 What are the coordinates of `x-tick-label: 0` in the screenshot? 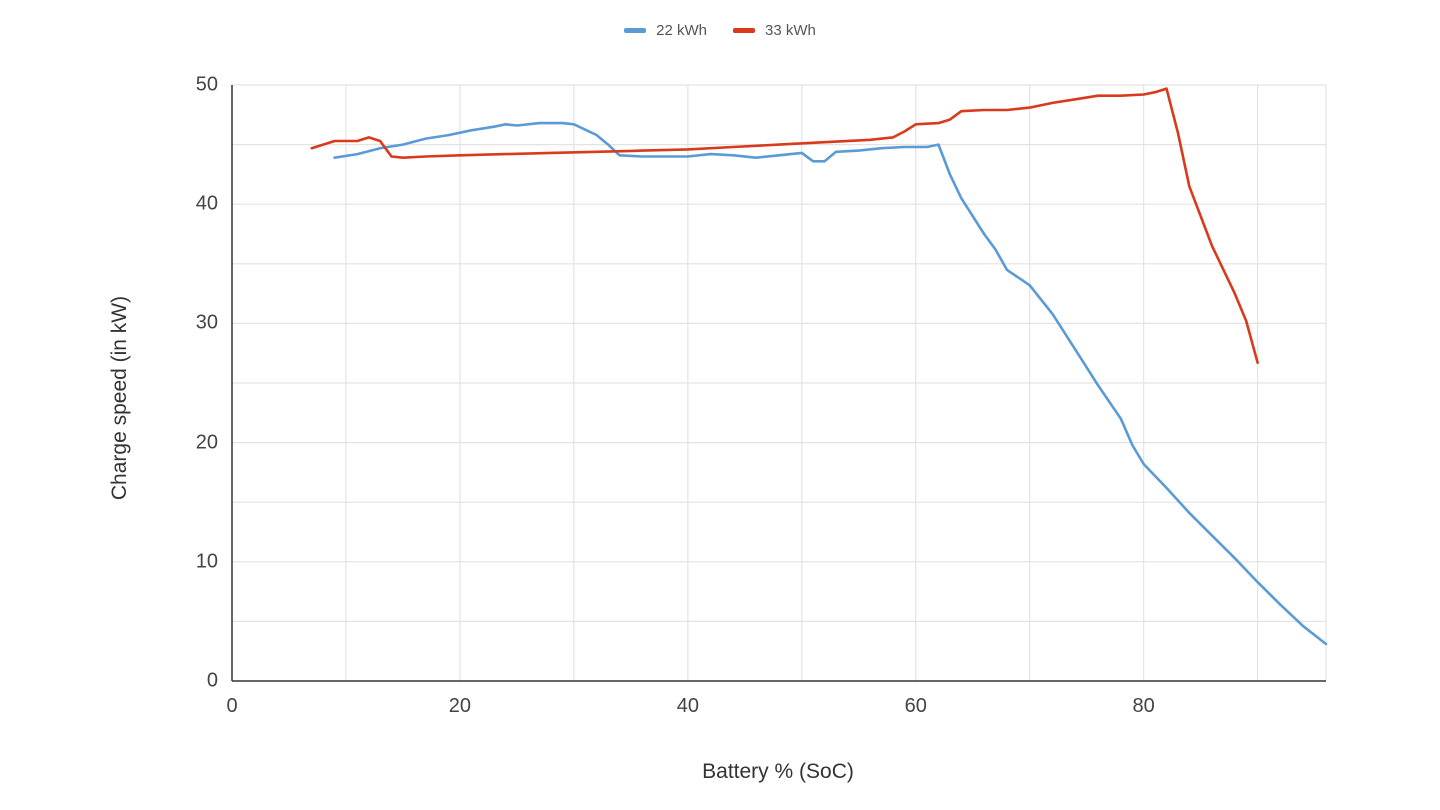 It's located at (232, 706).